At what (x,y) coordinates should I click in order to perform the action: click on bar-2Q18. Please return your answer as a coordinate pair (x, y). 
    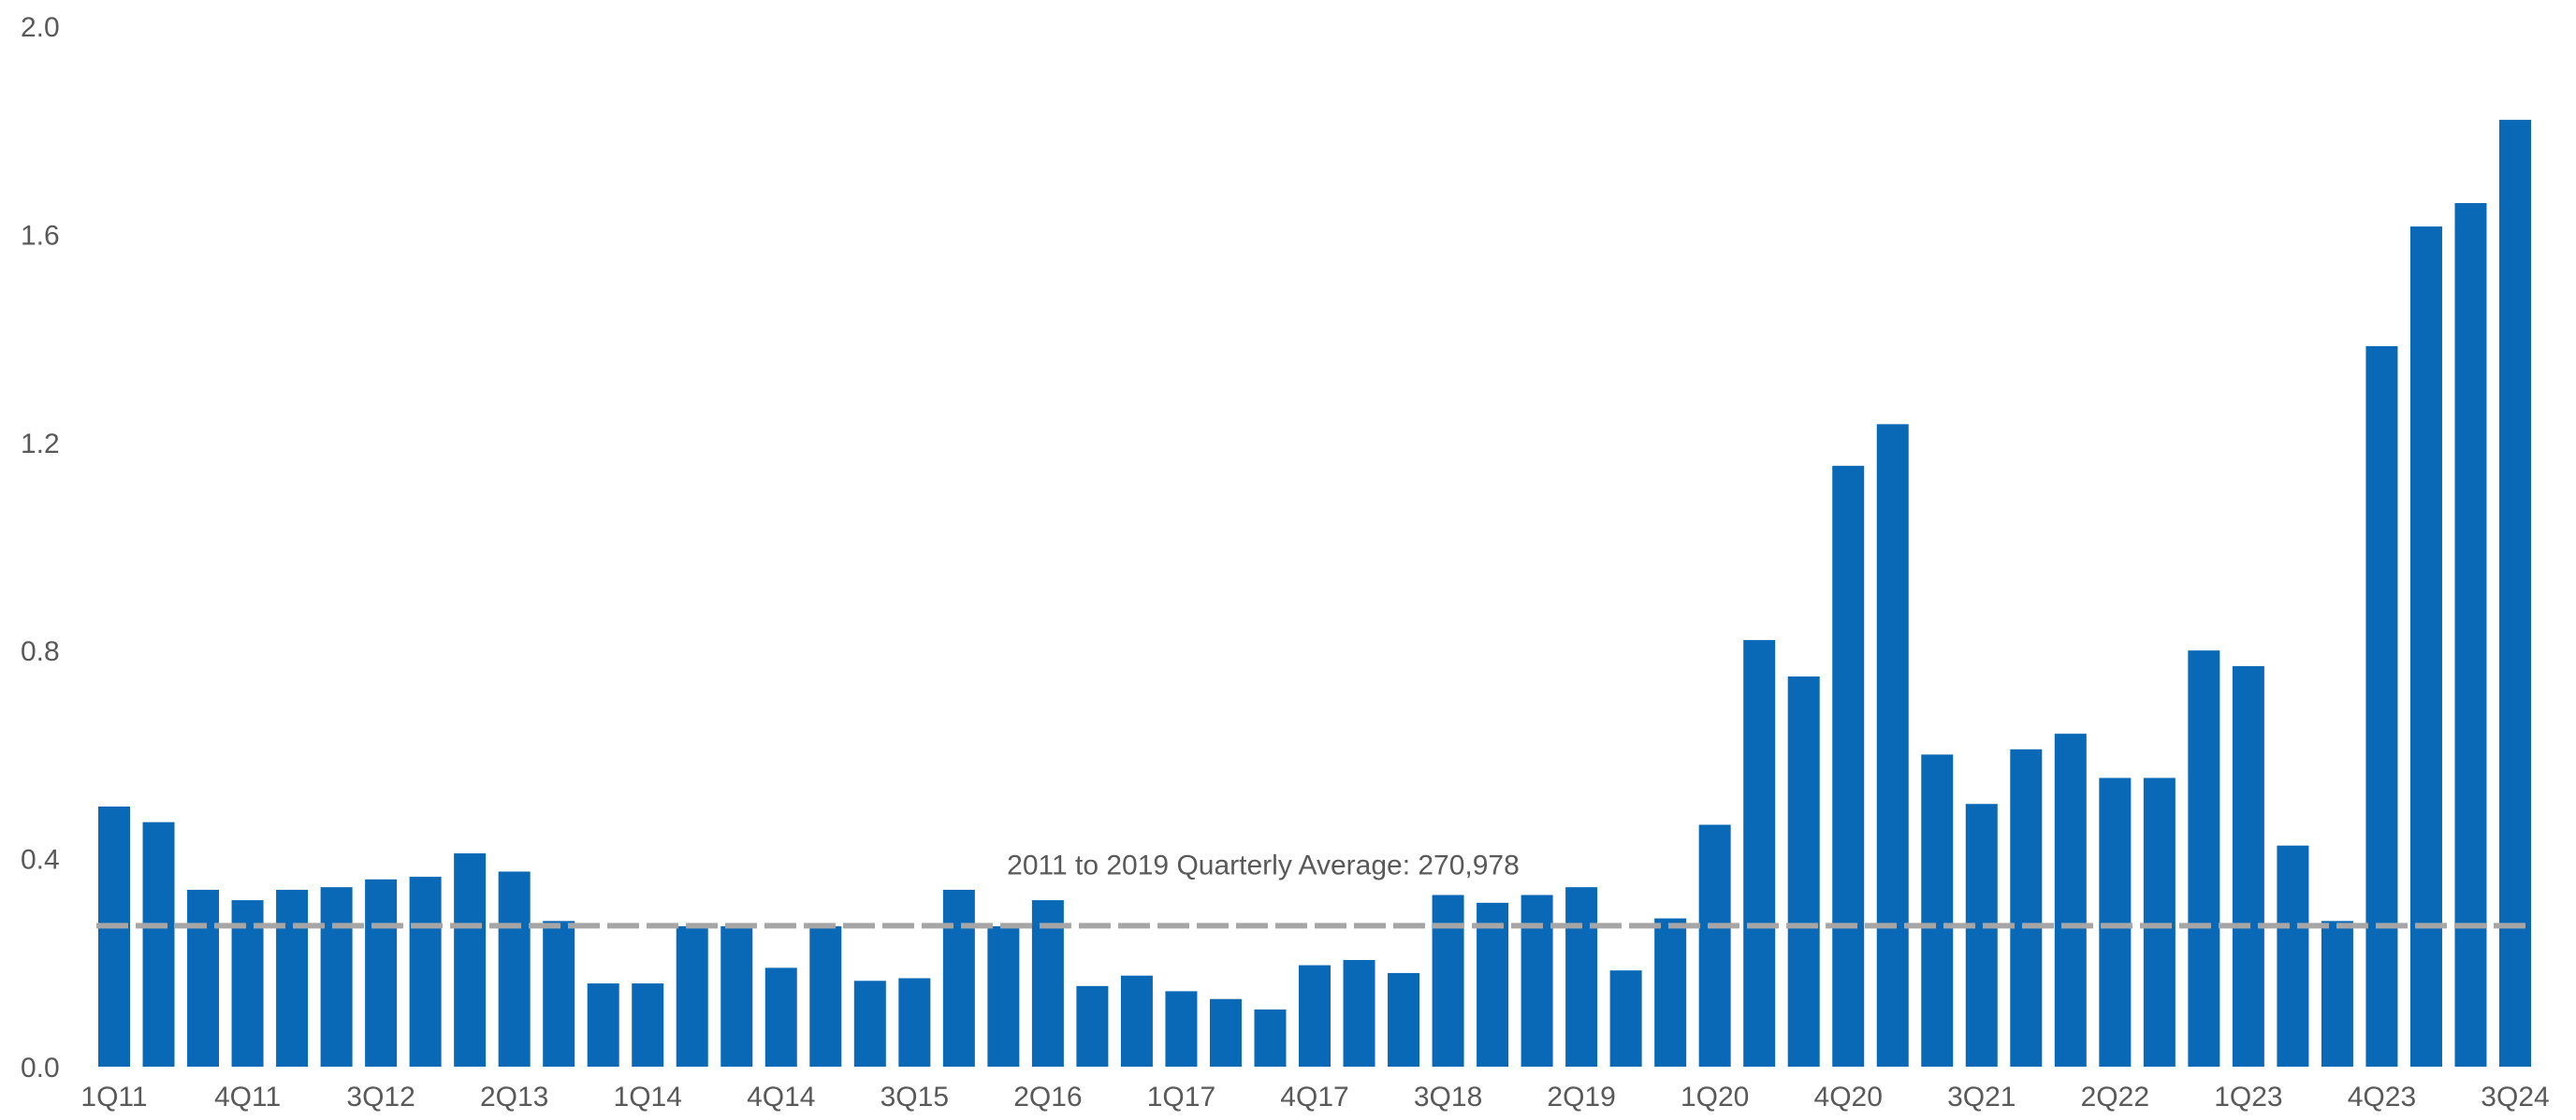
    Looking at the image, I should click on (1404, 1019).